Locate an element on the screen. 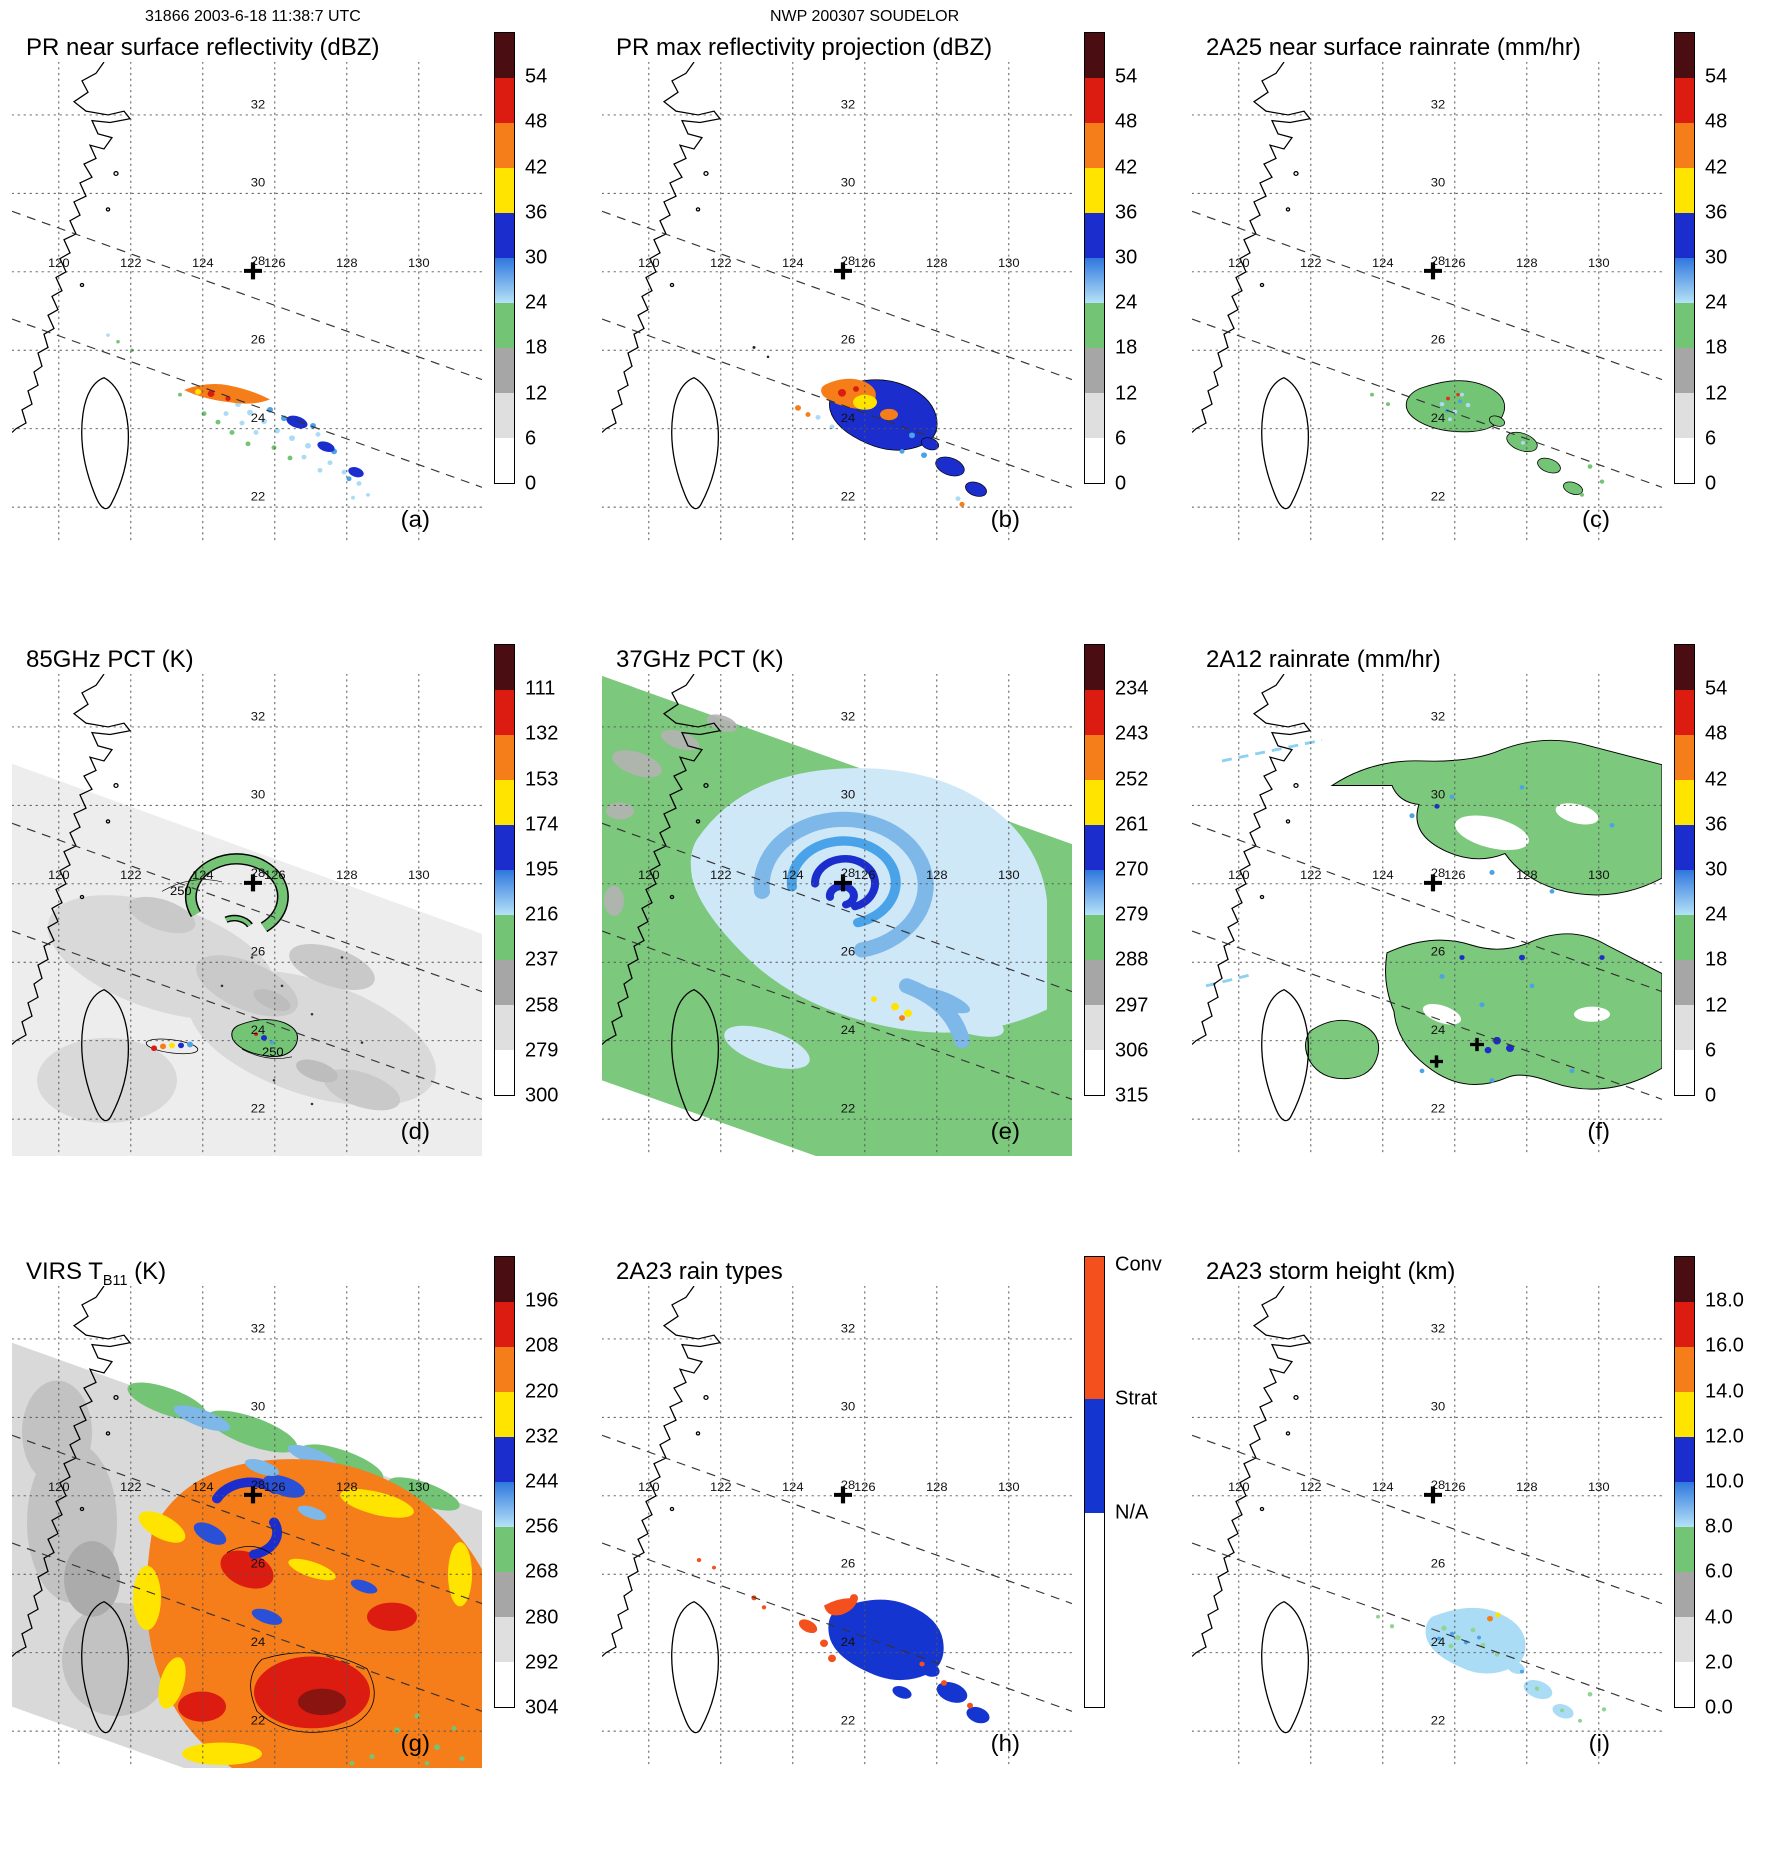 This screenshot has height=1862, width=1771. colorbar-tick-label: N/A is located at coordinates (1132, 1512).